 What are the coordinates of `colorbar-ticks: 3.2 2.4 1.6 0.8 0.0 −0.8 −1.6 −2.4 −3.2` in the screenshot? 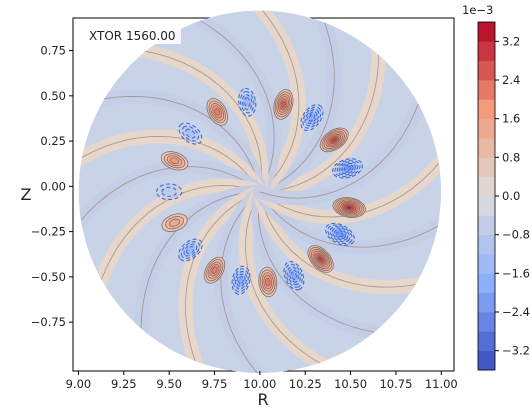 It's located at (512, 196).